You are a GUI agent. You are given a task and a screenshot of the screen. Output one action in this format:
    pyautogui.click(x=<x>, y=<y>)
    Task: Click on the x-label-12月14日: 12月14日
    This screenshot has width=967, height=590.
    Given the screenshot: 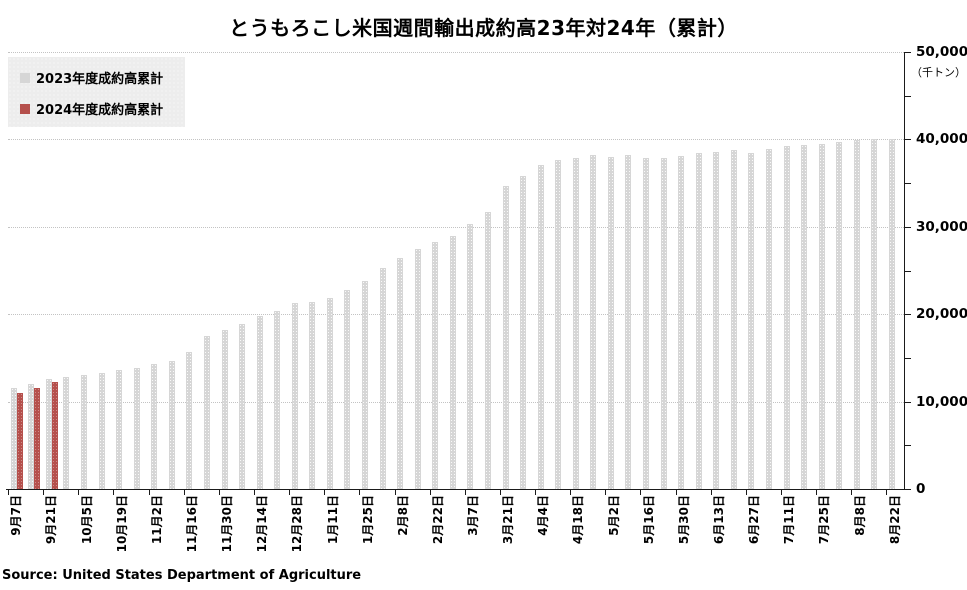 What is the action you would take?
    pyautogui.click(x=262, y=524)
    